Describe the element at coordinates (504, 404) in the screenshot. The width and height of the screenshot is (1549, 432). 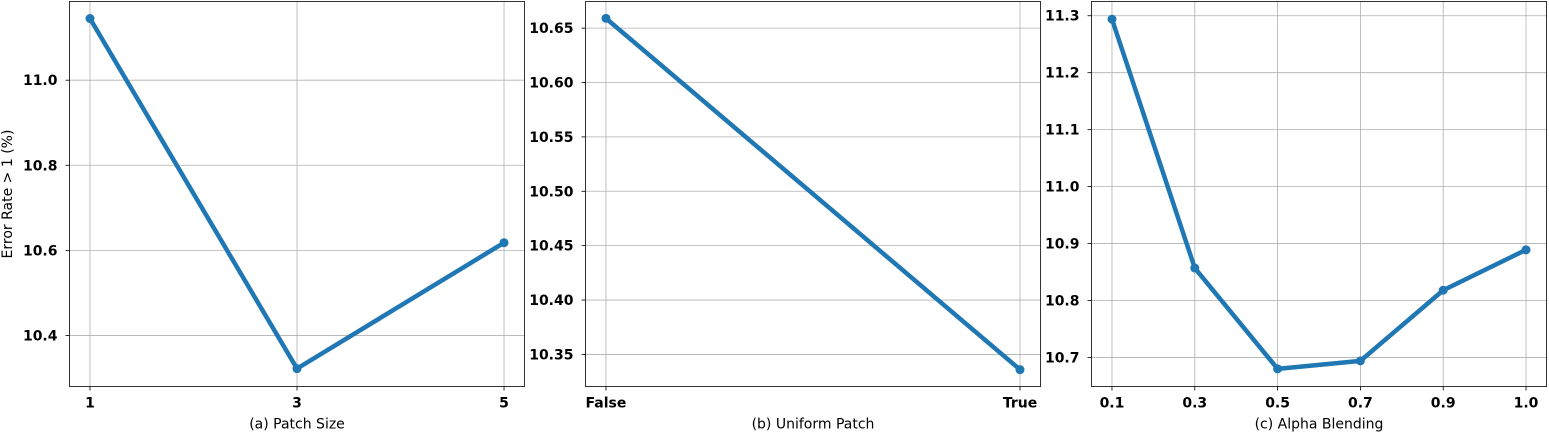
I see `xtick-label-a-2: 5` at that location.